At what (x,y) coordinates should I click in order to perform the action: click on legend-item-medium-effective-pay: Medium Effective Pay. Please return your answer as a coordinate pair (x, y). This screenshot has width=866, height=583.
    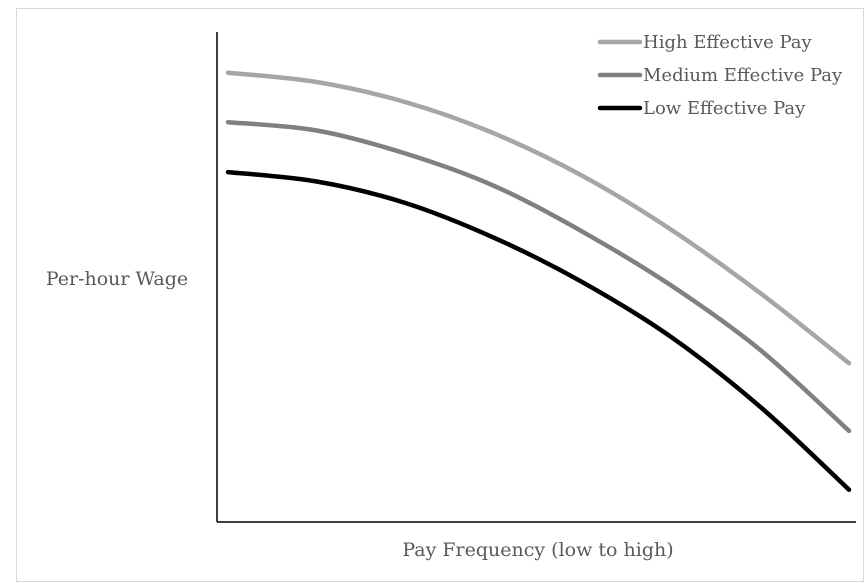
    Looking at the image, I should click on (720, 75).